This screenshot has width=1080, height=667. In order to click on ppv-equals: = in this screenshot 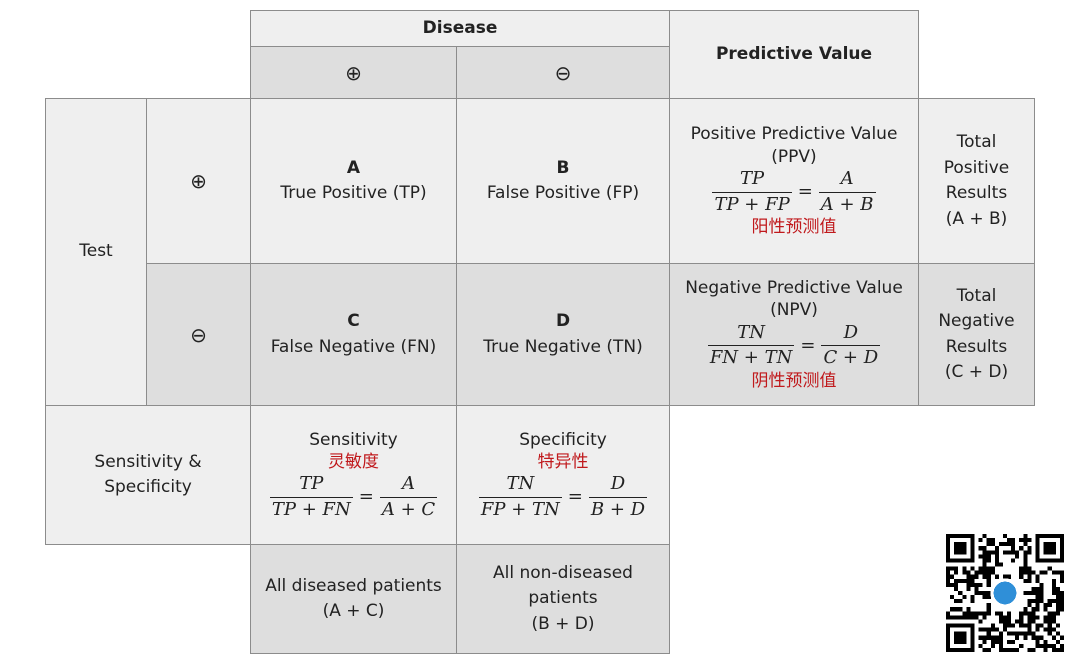, I will do `click(805, 192)`.